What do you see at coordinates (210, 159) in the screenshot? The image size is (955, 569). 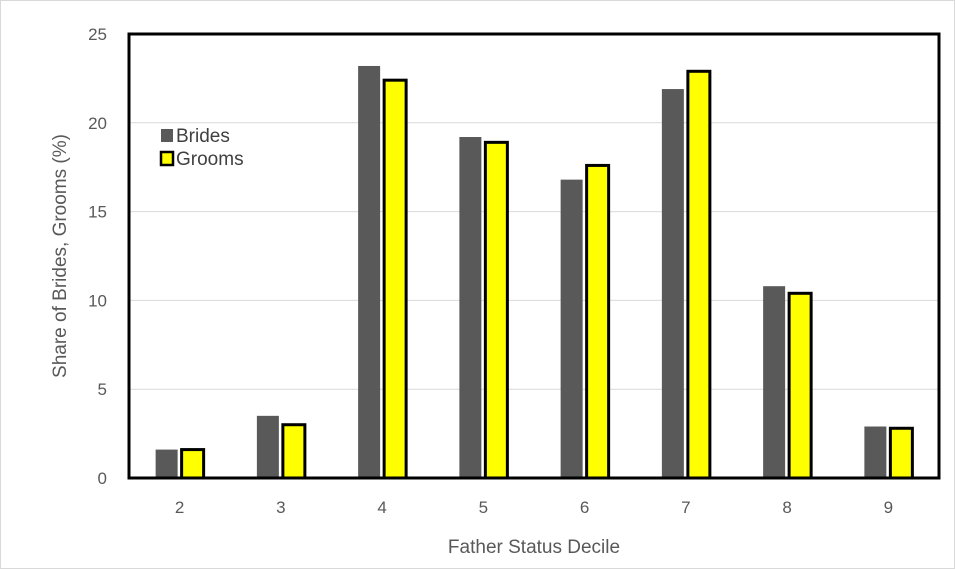 I see `legend-label-grooms: Grooms` at bounding box center [210, 159].